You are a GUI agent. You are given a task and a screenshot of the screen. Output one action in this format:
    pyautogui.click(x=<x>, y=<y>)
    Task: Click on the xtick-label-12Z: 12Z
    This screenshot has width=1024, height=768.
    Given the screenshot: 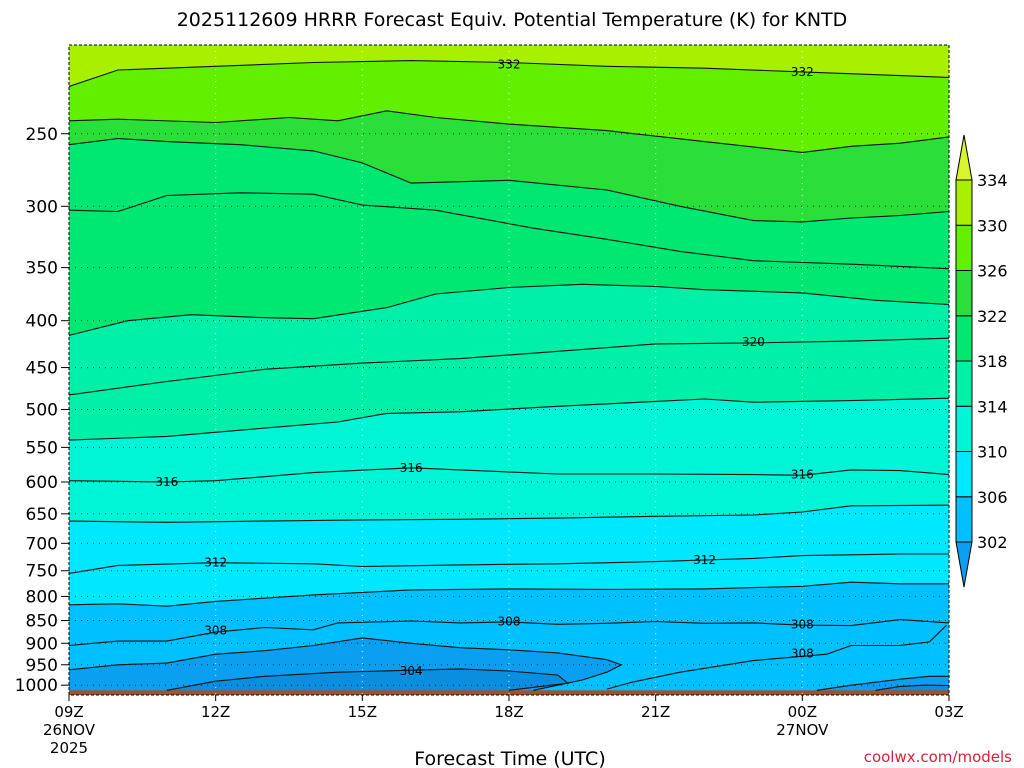 What is the action you would take?
    pyautogui.click(x=215, y=712)
    